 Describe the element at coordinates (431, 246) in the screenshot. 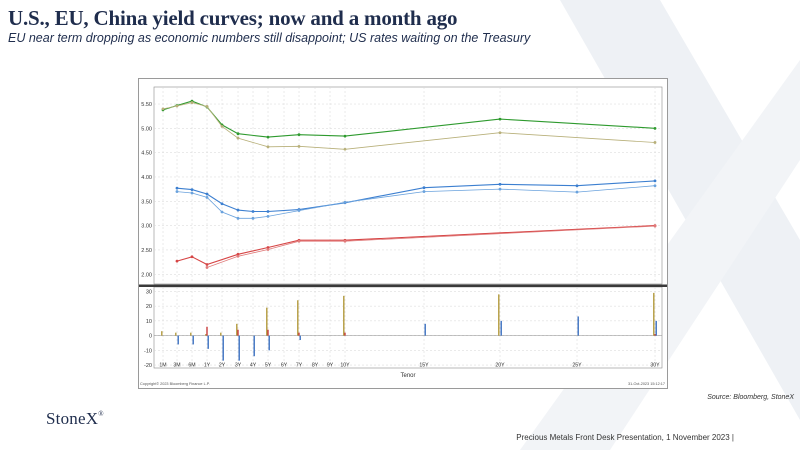

I see `series-line-cn_ago` at that location.